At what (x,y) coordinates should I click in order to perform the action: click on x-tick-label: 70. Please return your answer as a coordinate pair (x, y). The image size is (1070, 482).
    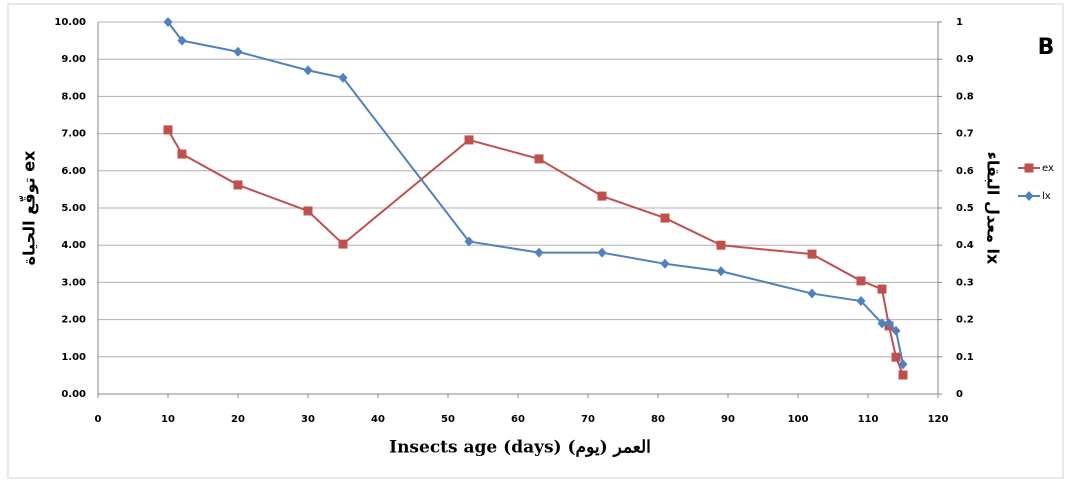
    Looking at the image, I should click on (588, 419).